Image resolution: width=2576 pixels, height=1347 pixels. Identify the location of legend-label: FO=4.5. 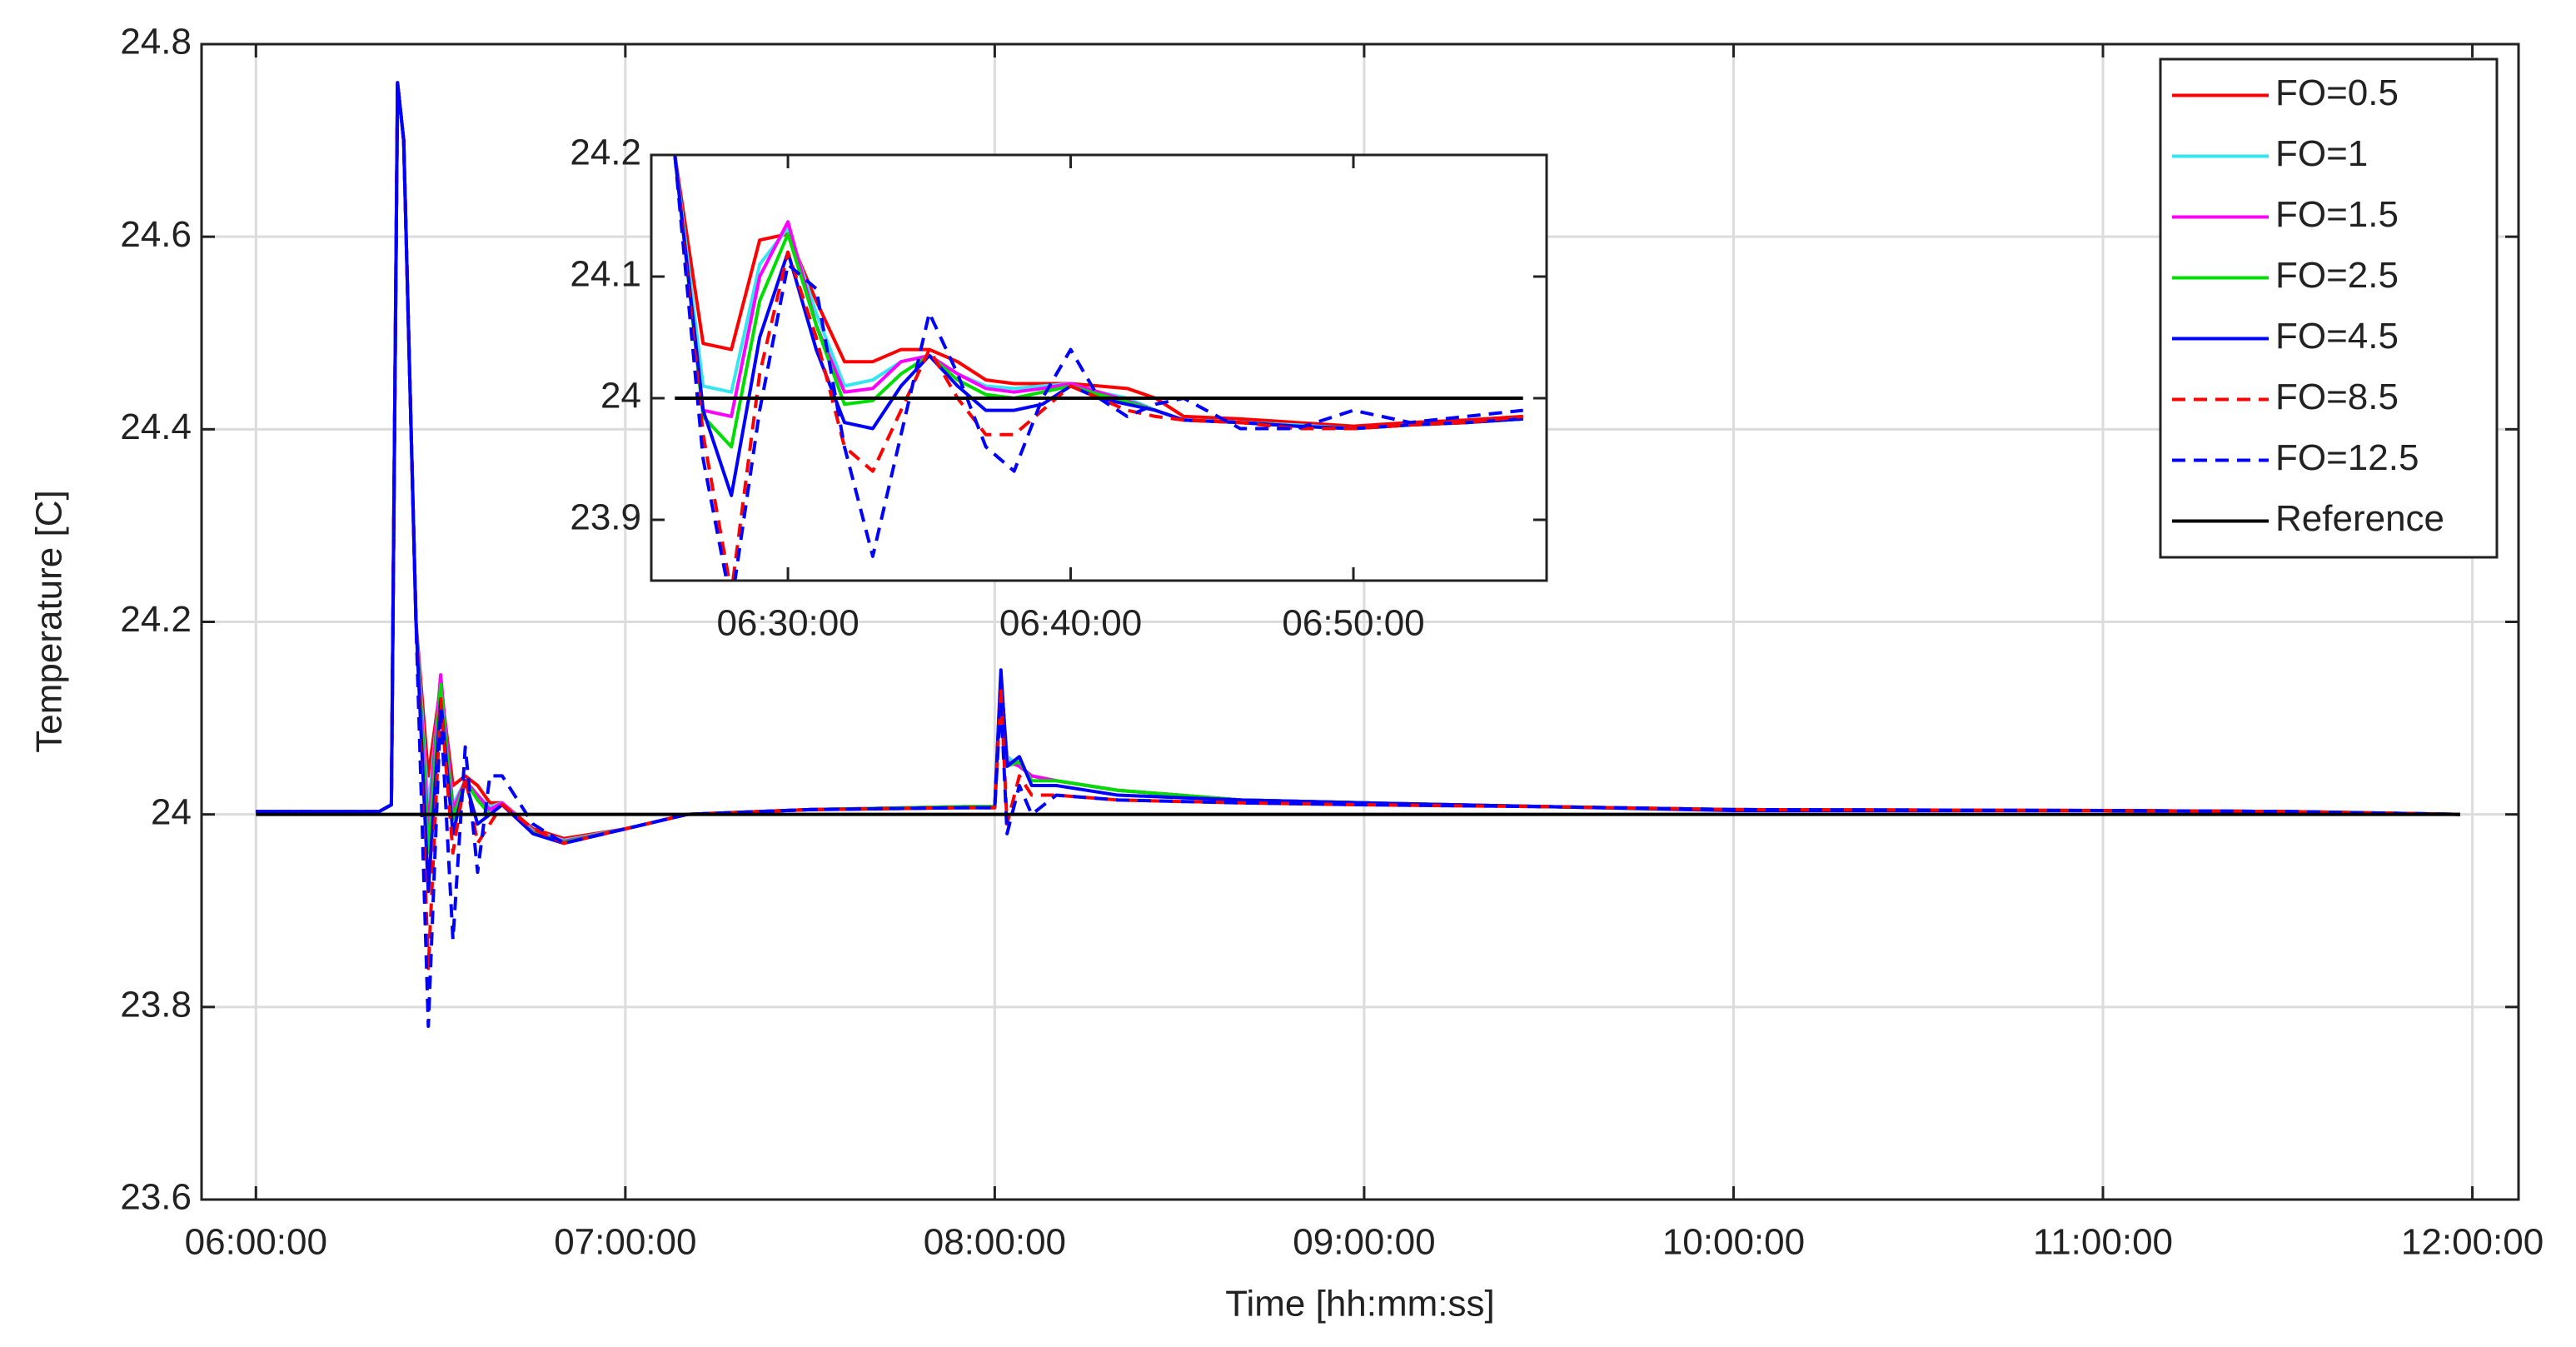
(2337, 336).